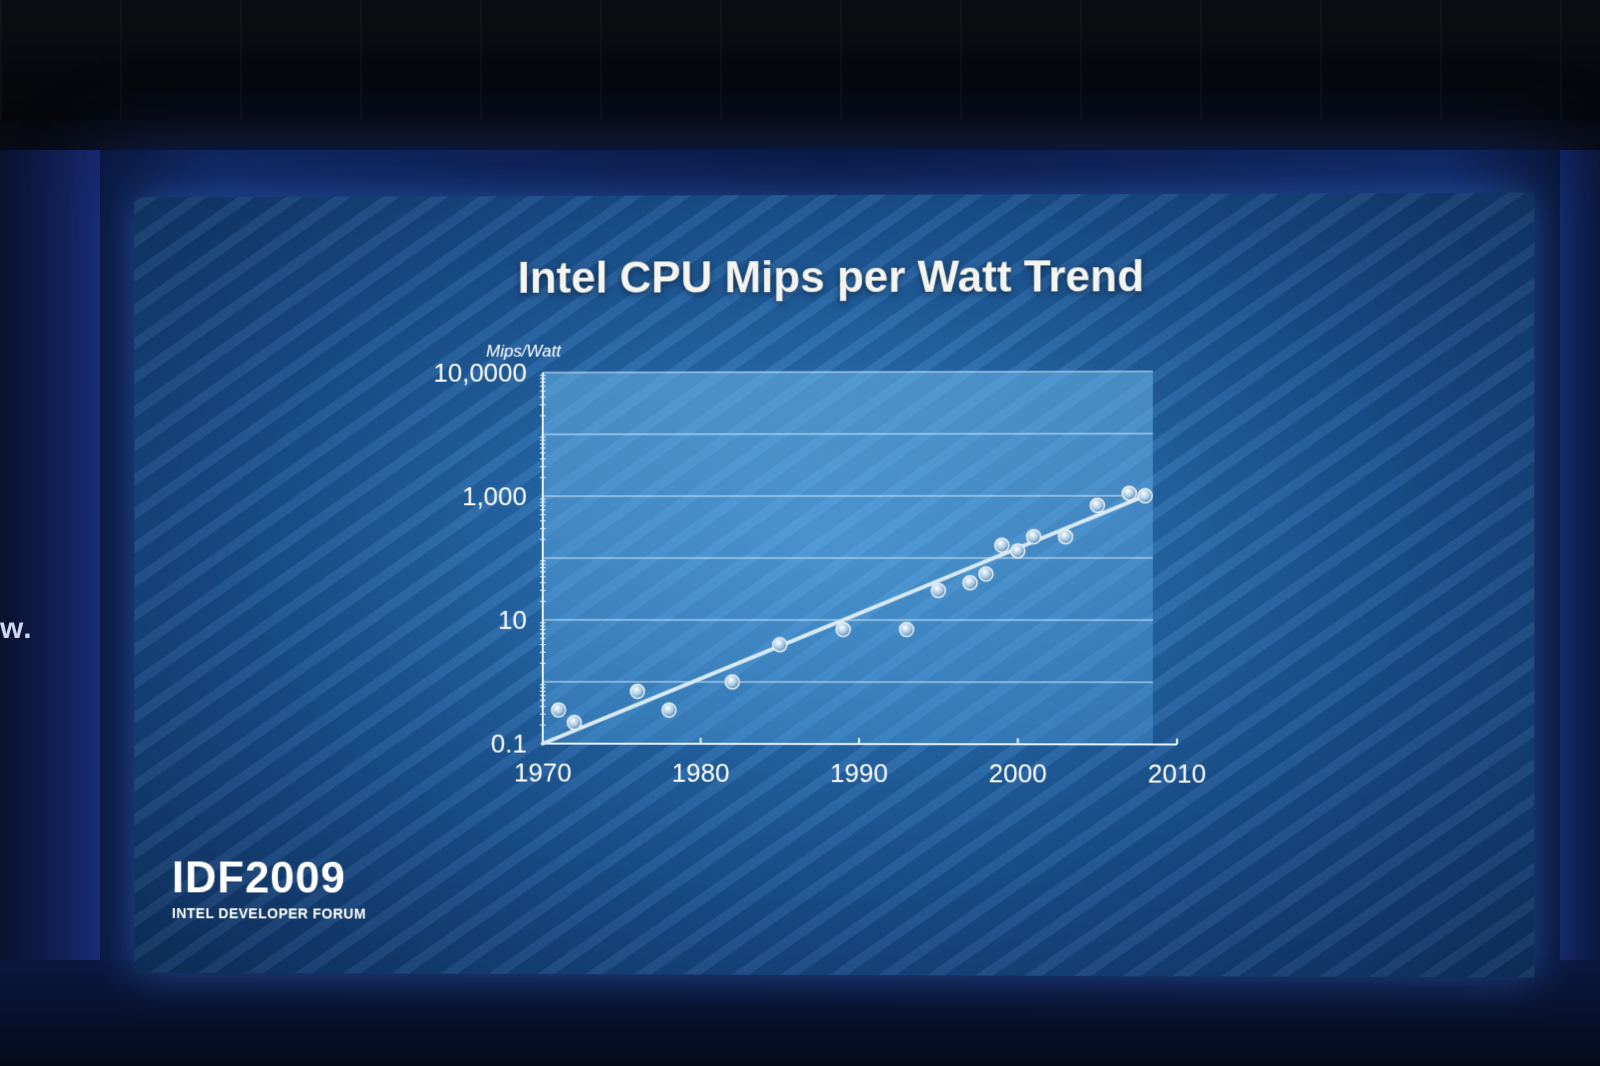 The width and height of the screenshot is (1600, 1066). Describe the element at coordinates (800, 60) in the screenshot. I see `stage-truss` at that location.